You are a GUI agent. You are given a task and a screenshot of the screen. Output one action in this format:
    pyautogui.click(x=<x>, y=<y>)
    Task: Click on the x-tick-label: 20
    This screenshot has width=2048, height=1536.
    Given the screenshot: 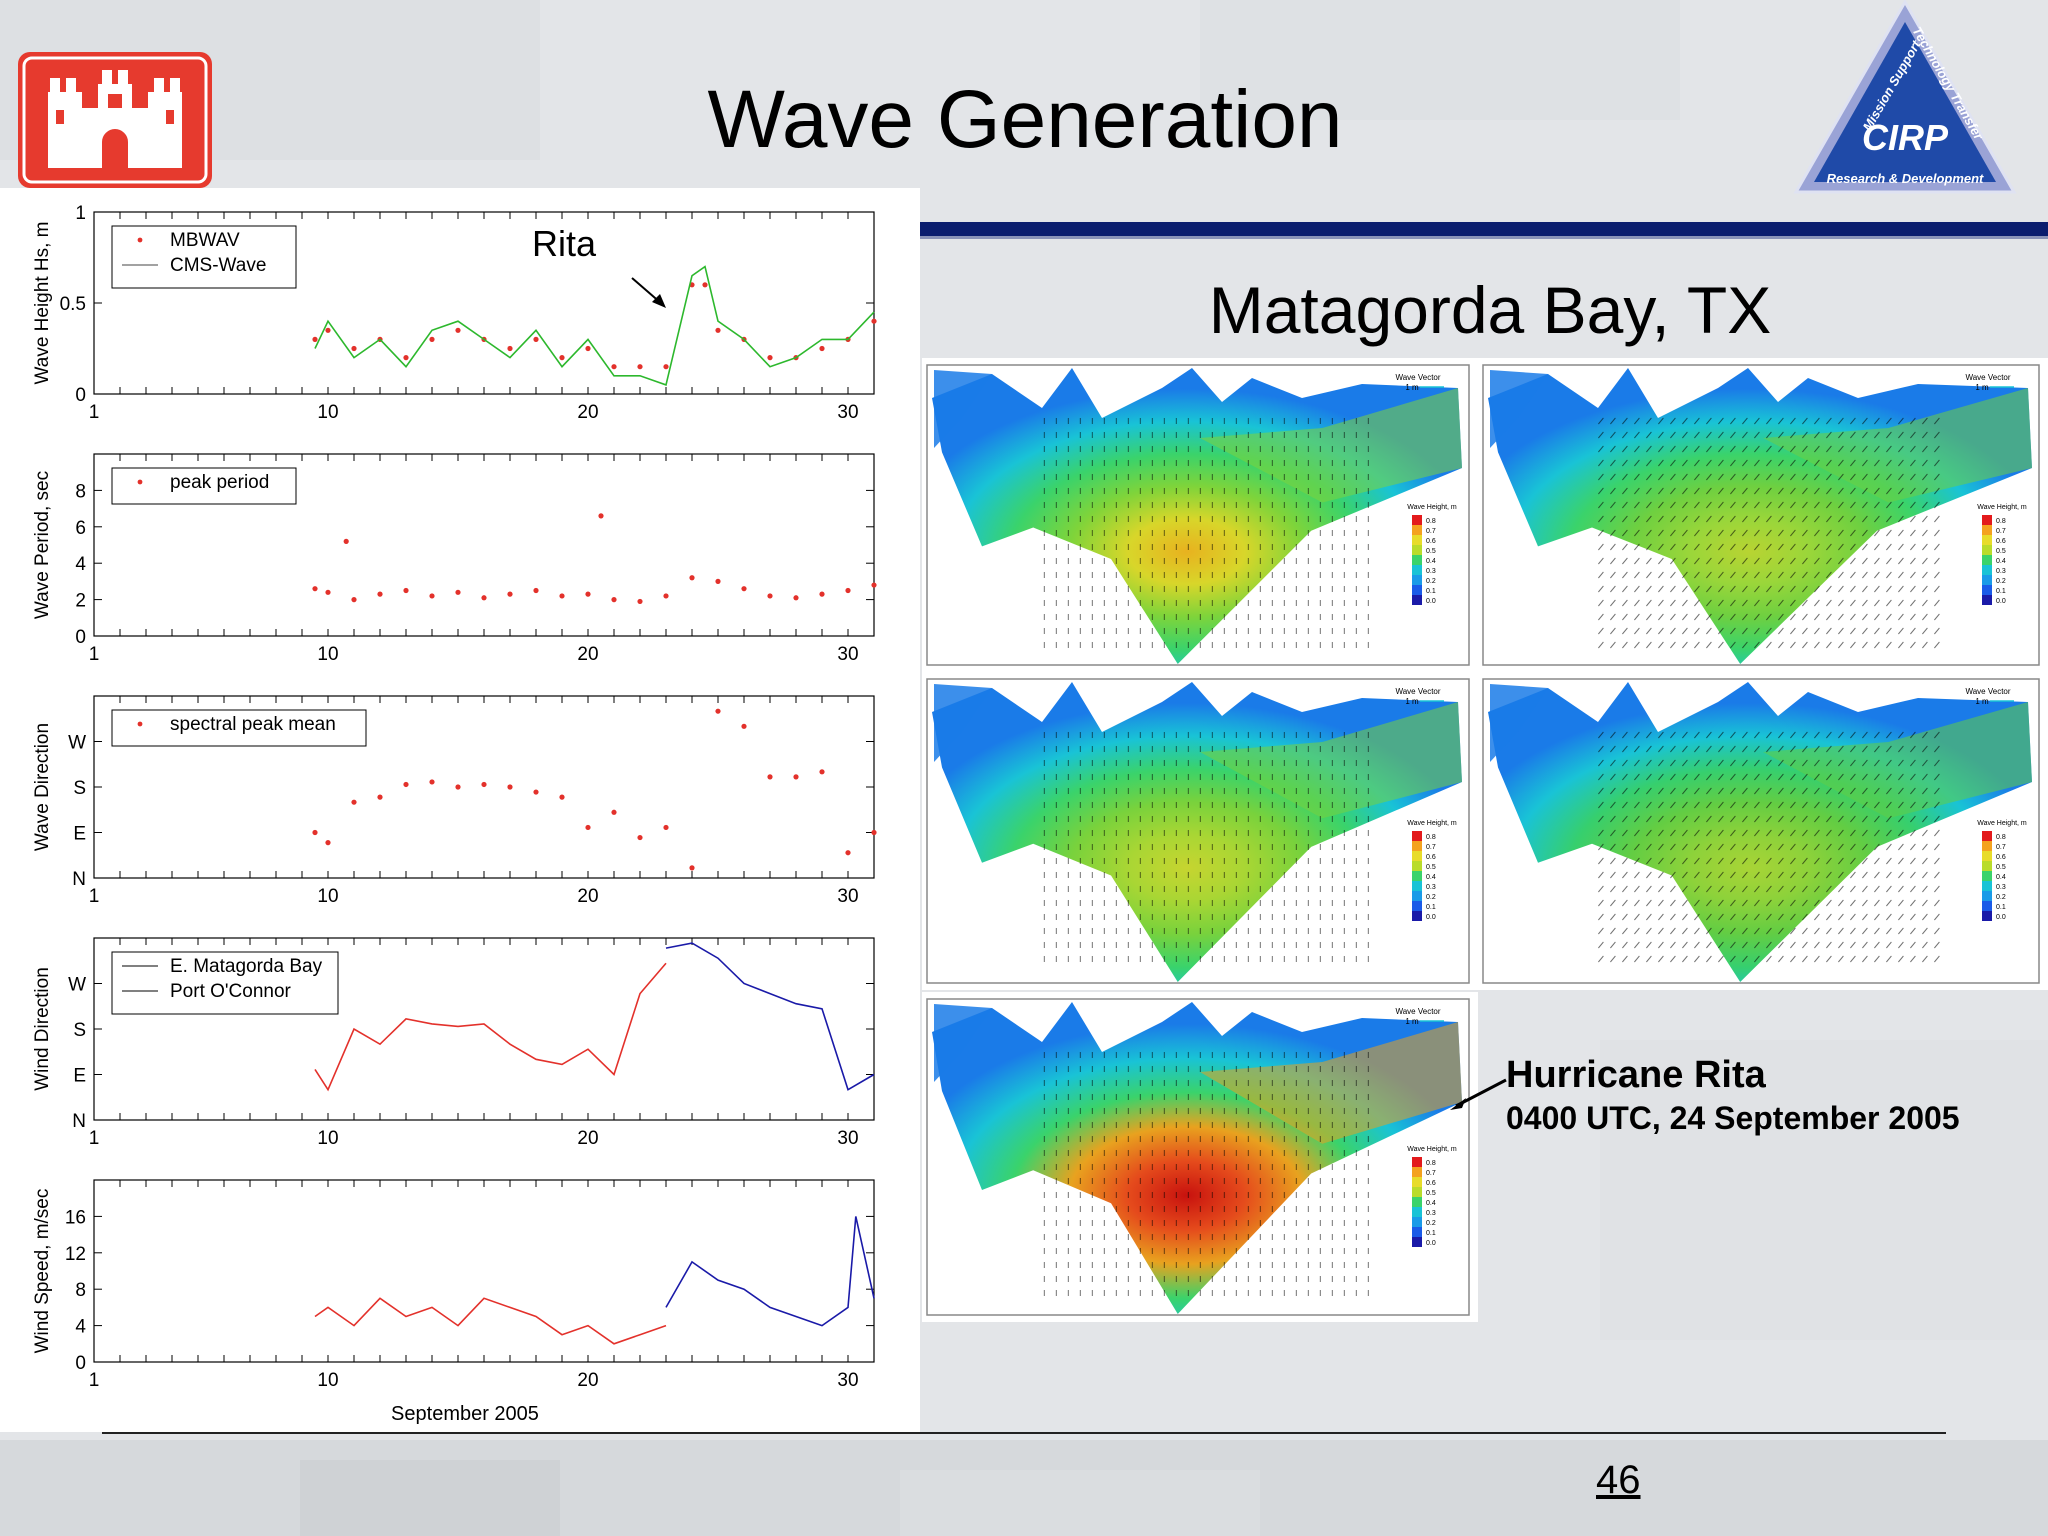 What is the action you would take?
    pyautogui.click(x=587, y=654)
    